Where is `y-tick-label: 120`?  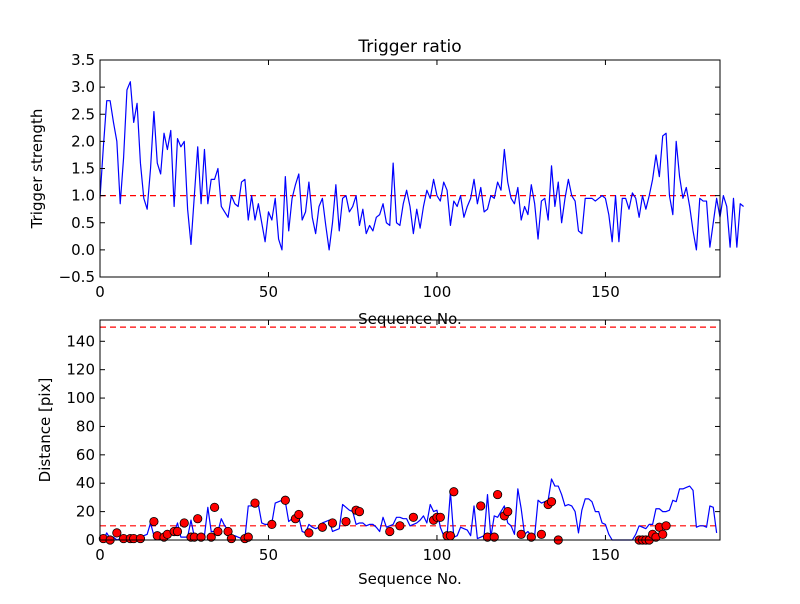
y-tick-label: 120 is located at coordinates (80, 370).